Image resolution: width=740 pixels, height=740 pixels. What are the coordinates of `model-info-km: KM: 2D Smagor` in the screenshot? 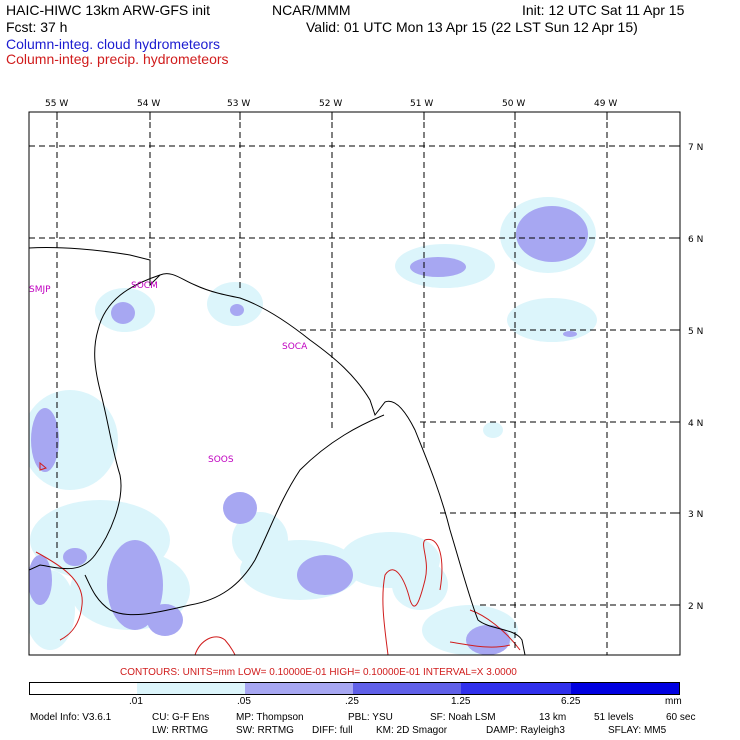 It's located at (412, 730).